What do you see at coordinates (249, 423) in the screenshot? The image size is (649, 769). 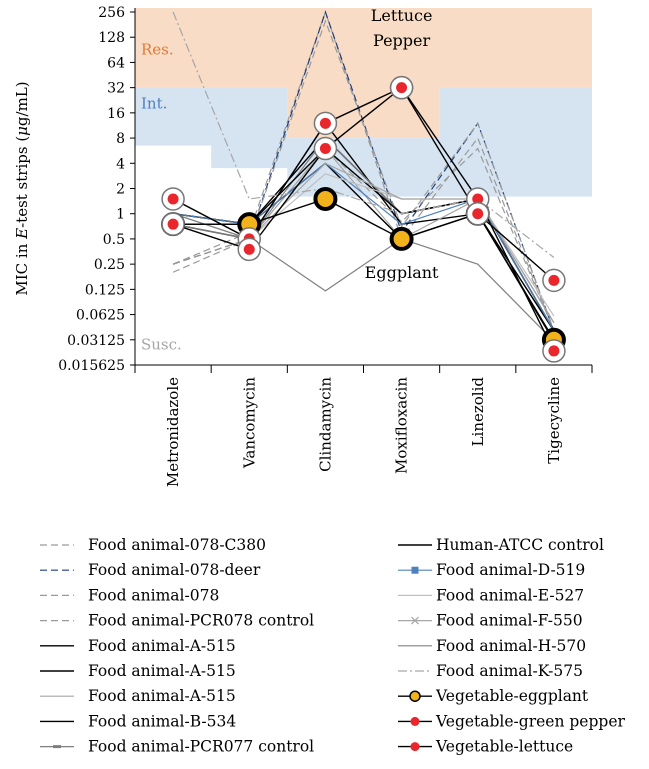 I see `x-tick-label: Vancomycin` at bounding box center [249, 423].